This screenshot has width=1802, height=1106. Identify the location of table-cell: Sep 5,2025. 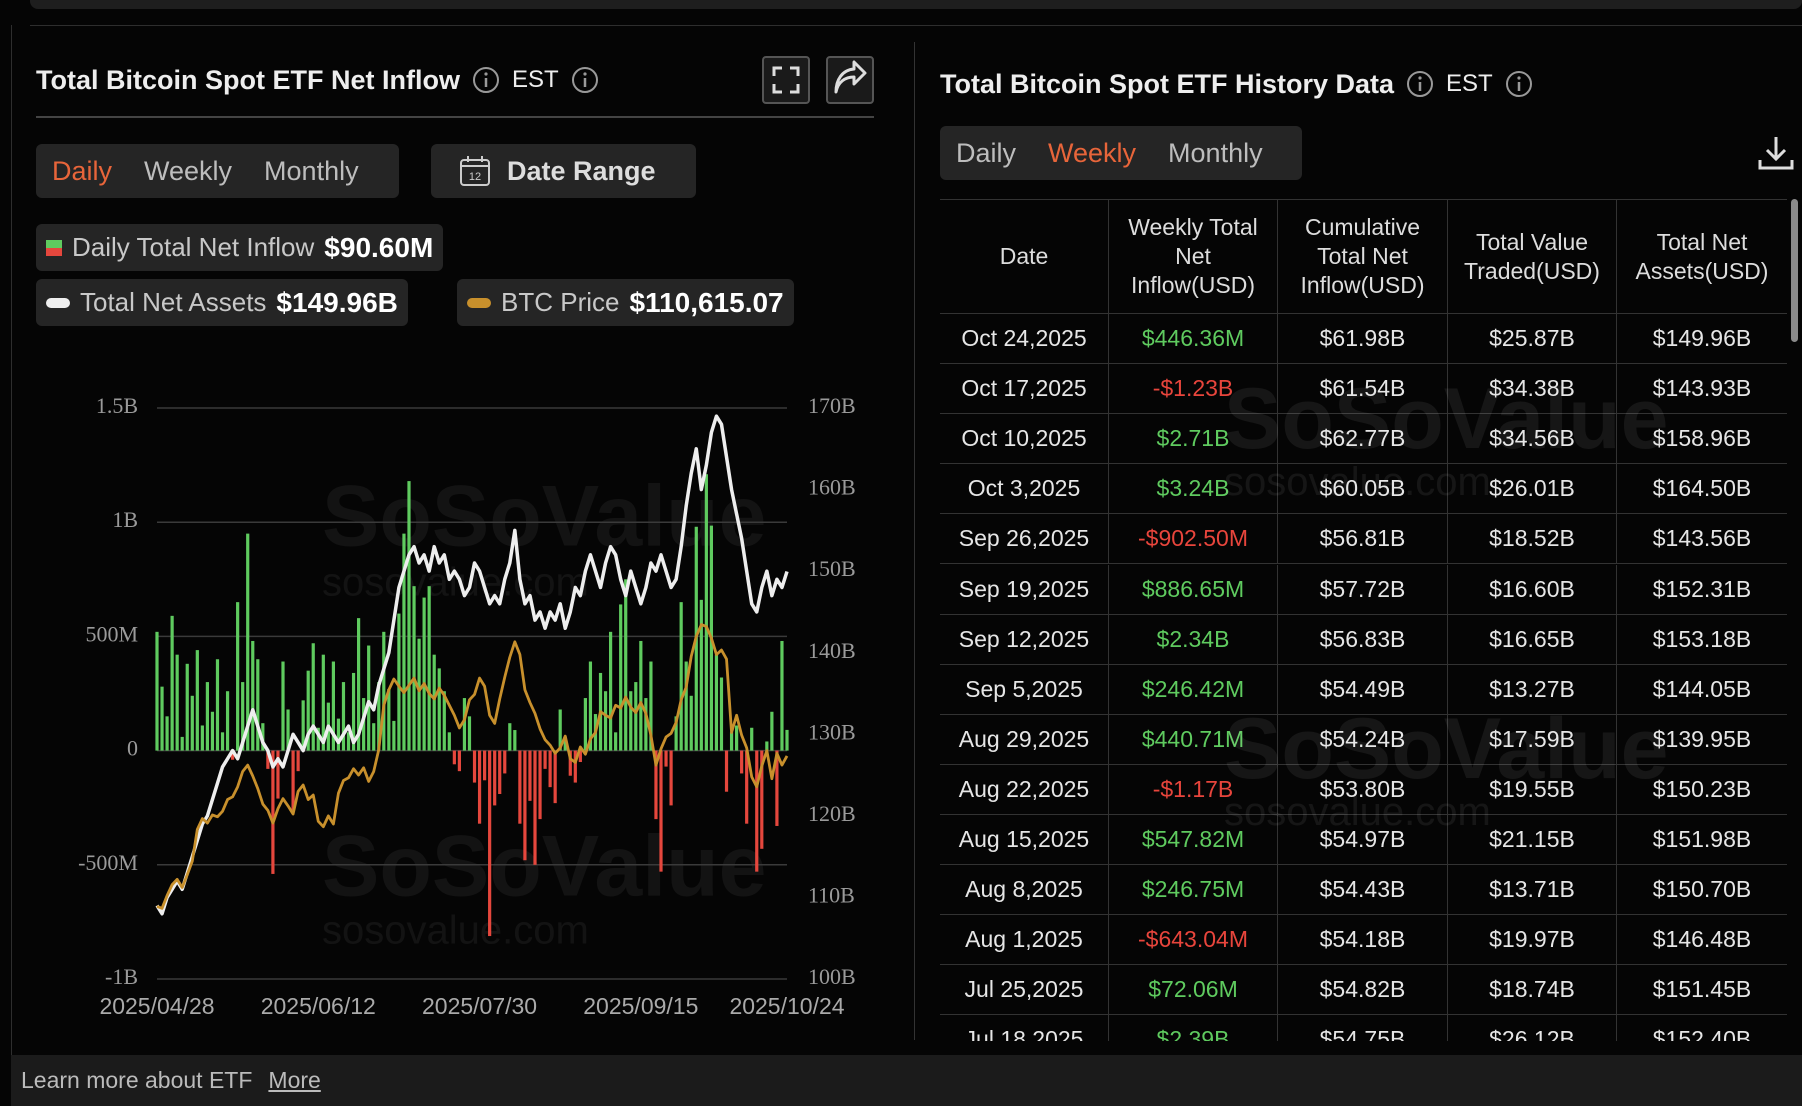
(1024, 689).